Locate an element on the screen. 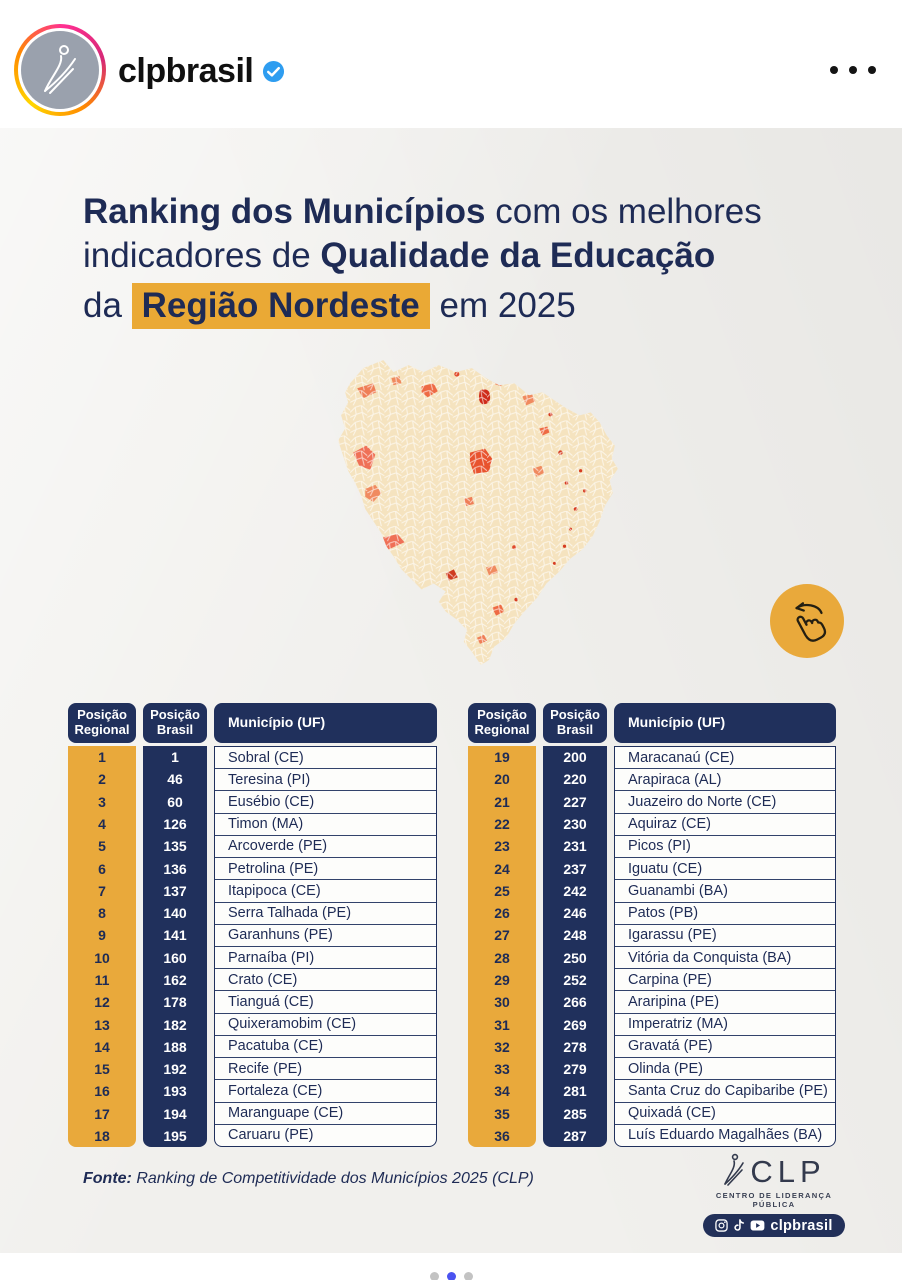 This screenshot has width=902, height=1280. municipio-cell: Teresina (PI) is located at coordinates (325, 780).